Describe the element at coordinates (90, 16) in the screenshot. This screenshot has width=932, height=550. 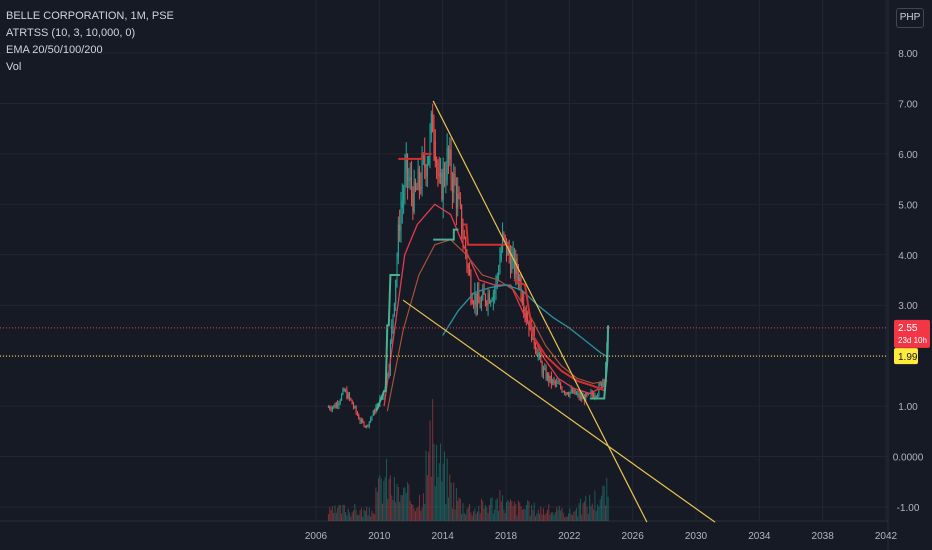
I see `symbol-title: BELLE CORPORATION, 1M, PSE` at that location.